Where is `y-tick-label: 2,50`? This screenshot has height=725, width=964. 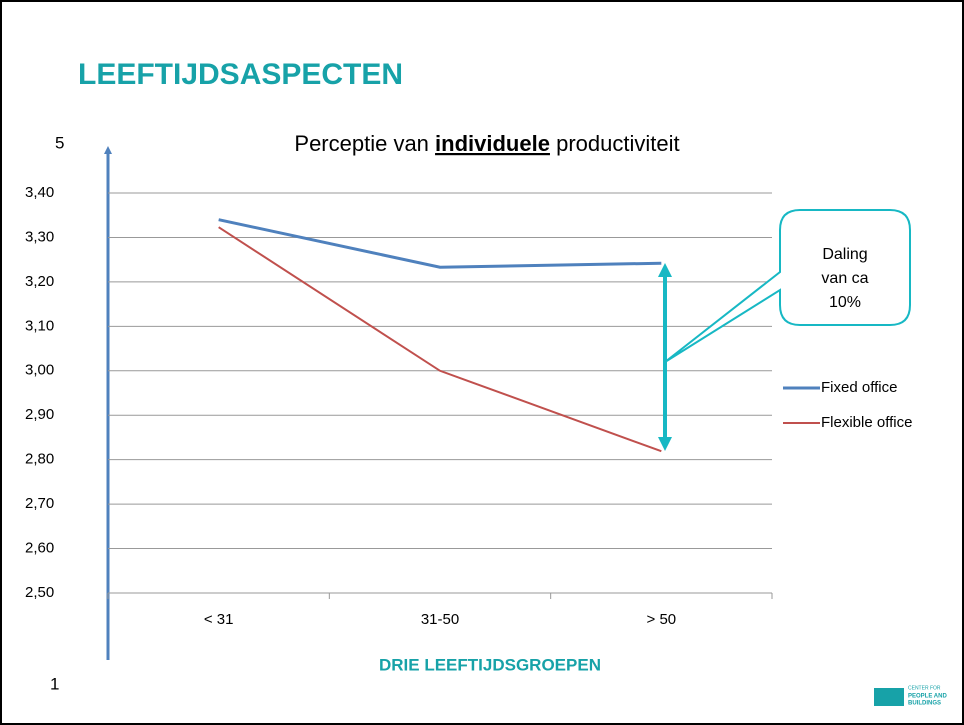
y-tick-label: 2,50 is located at coordinates (39, 592).